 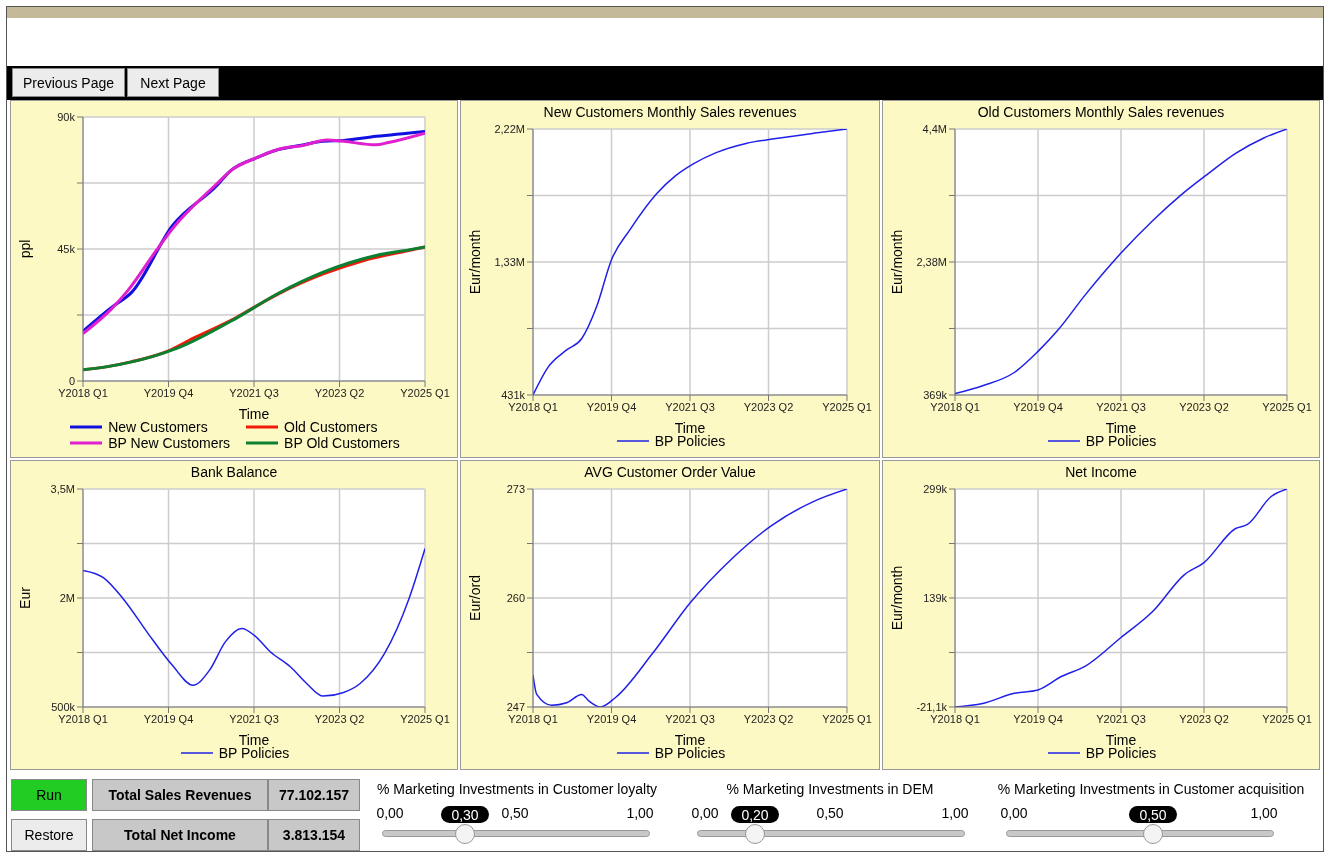 I want to click on label-box: Total Sales Revenues, so click(x=180, y=795).